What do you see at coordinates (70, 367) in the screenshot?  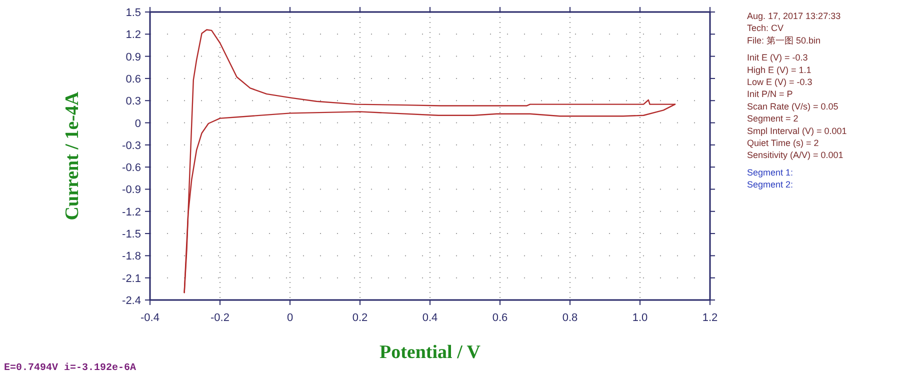 I see `text: E=0.7494V i=-3.192e-6A` at bounding box center [70, 367].